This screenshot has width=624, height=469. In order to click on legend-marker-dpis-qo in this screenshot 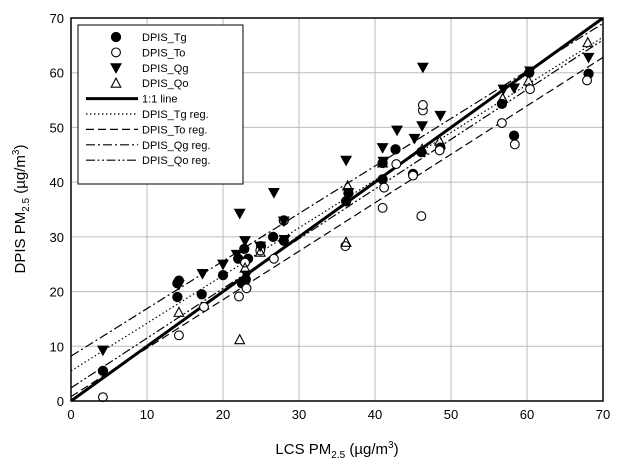, I will do `click(116, 82)`.